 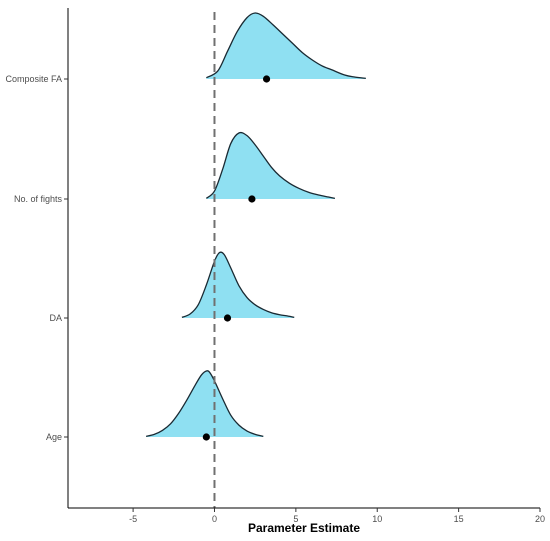 I want to click on density-outline-age, so click(x=204, y=403).